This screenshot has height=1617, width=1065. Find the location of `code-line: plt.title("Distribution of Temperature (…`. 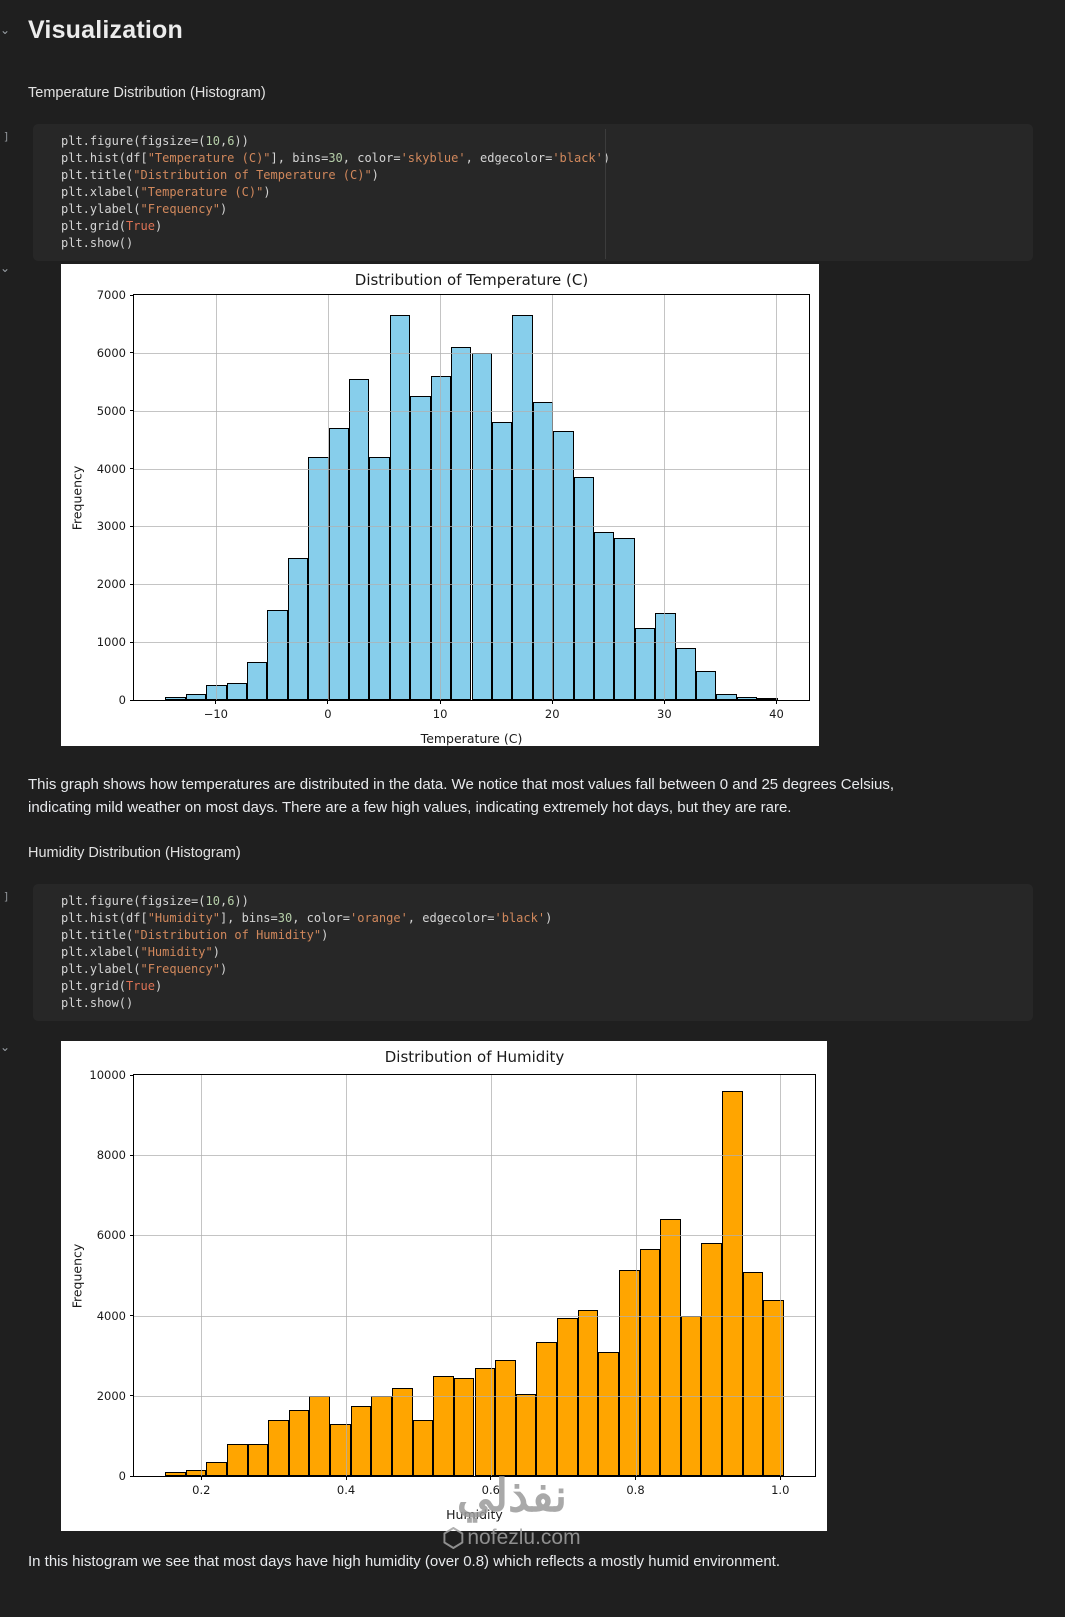

code-line: plt.title("Distribution of Temperature (… is located at coordinates (220, 175).